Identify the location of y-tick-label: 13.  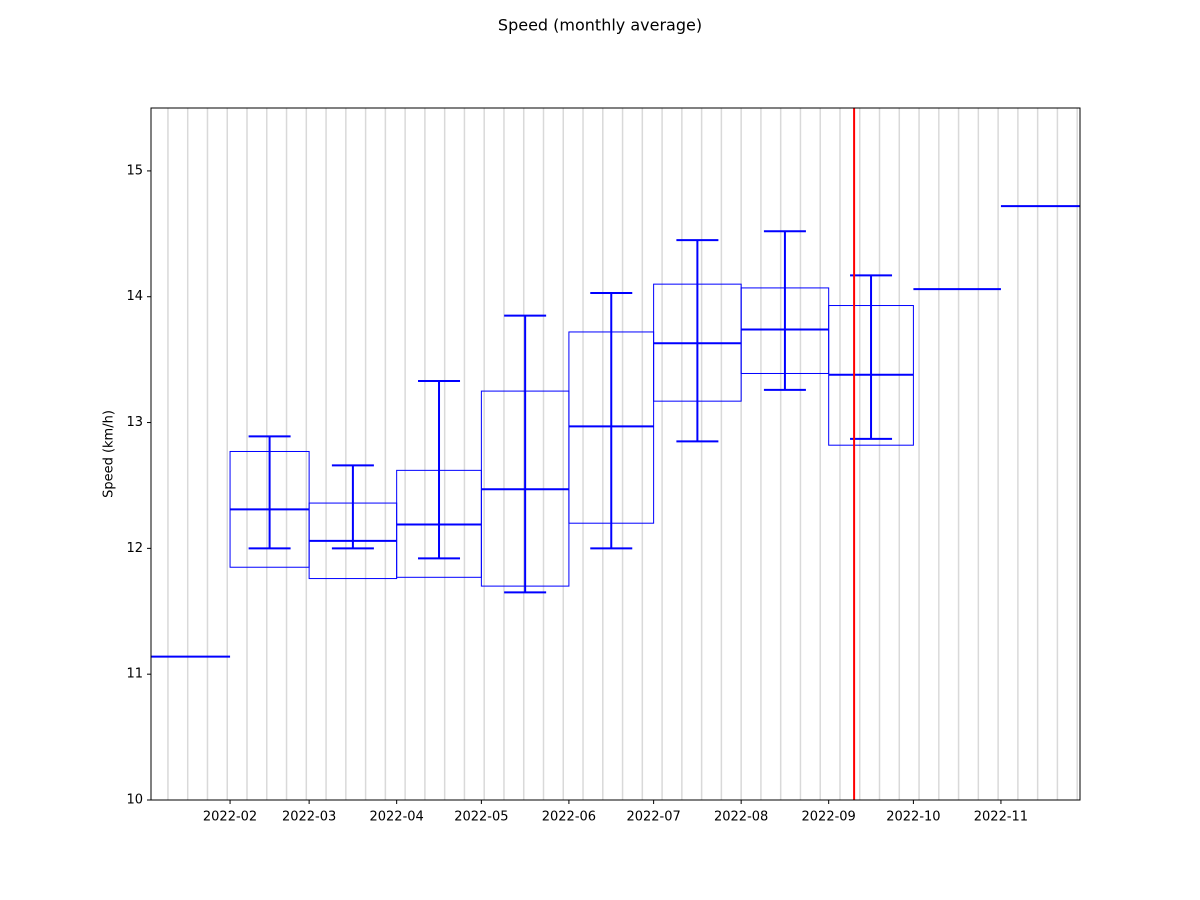
(134, 422).